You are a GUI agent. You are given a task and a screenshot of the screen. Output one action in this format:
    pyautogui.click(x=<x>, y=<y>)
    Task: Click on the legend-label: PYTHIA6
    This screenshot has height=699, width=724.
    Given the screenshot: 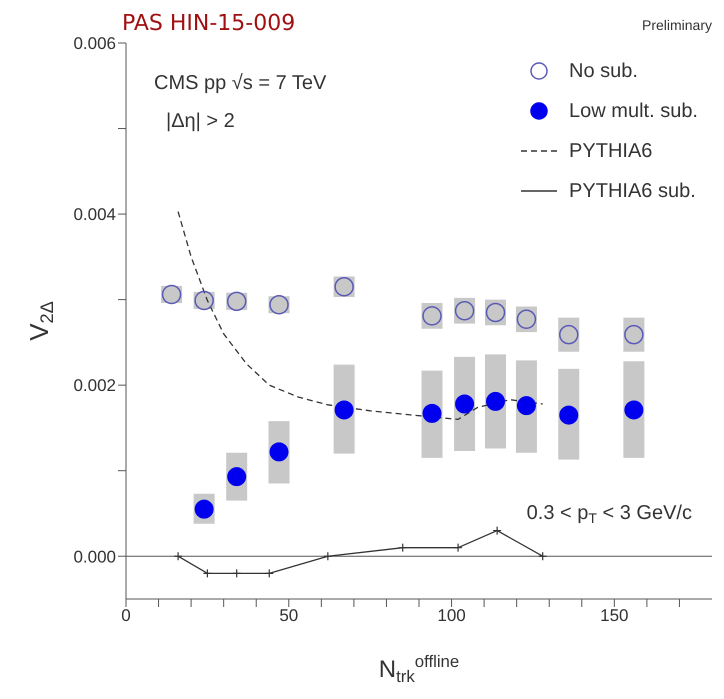 What is the action you would take?
    pyautogui.click(x=610, y=151)
    